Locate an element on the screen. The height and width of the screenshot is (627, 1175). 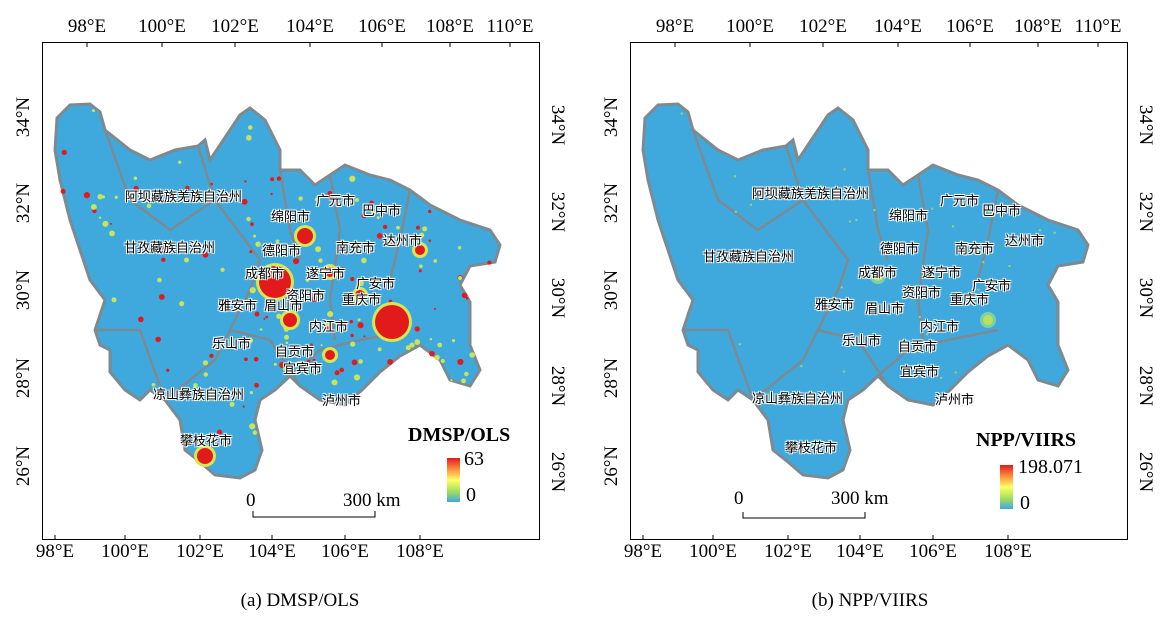
top-lon-tick-label: 102°E is located at coordinates (235, 26).